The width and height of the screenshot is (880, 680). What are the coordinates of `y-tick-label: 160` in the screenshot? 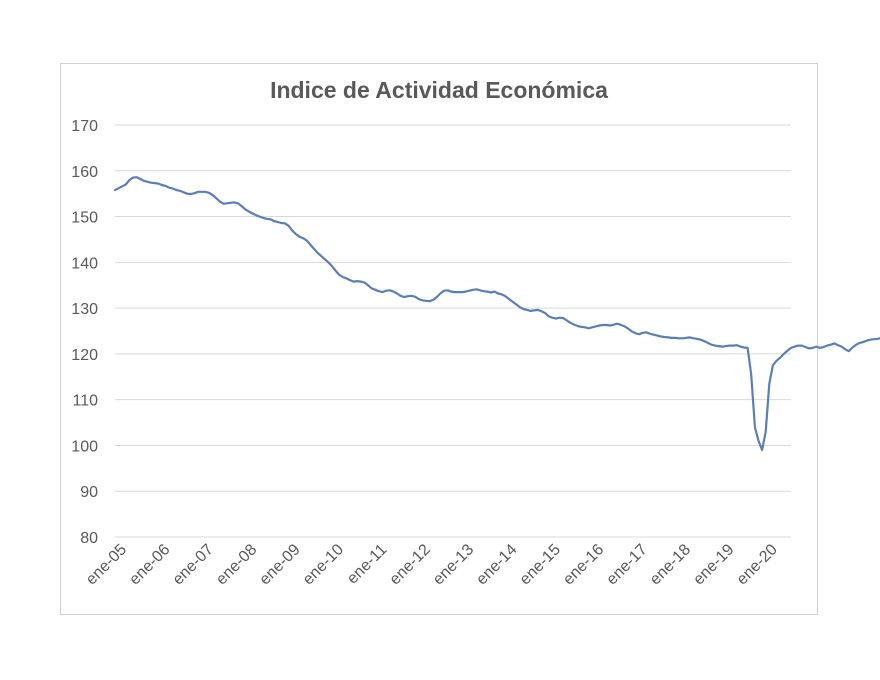 It's located at (84, 172).